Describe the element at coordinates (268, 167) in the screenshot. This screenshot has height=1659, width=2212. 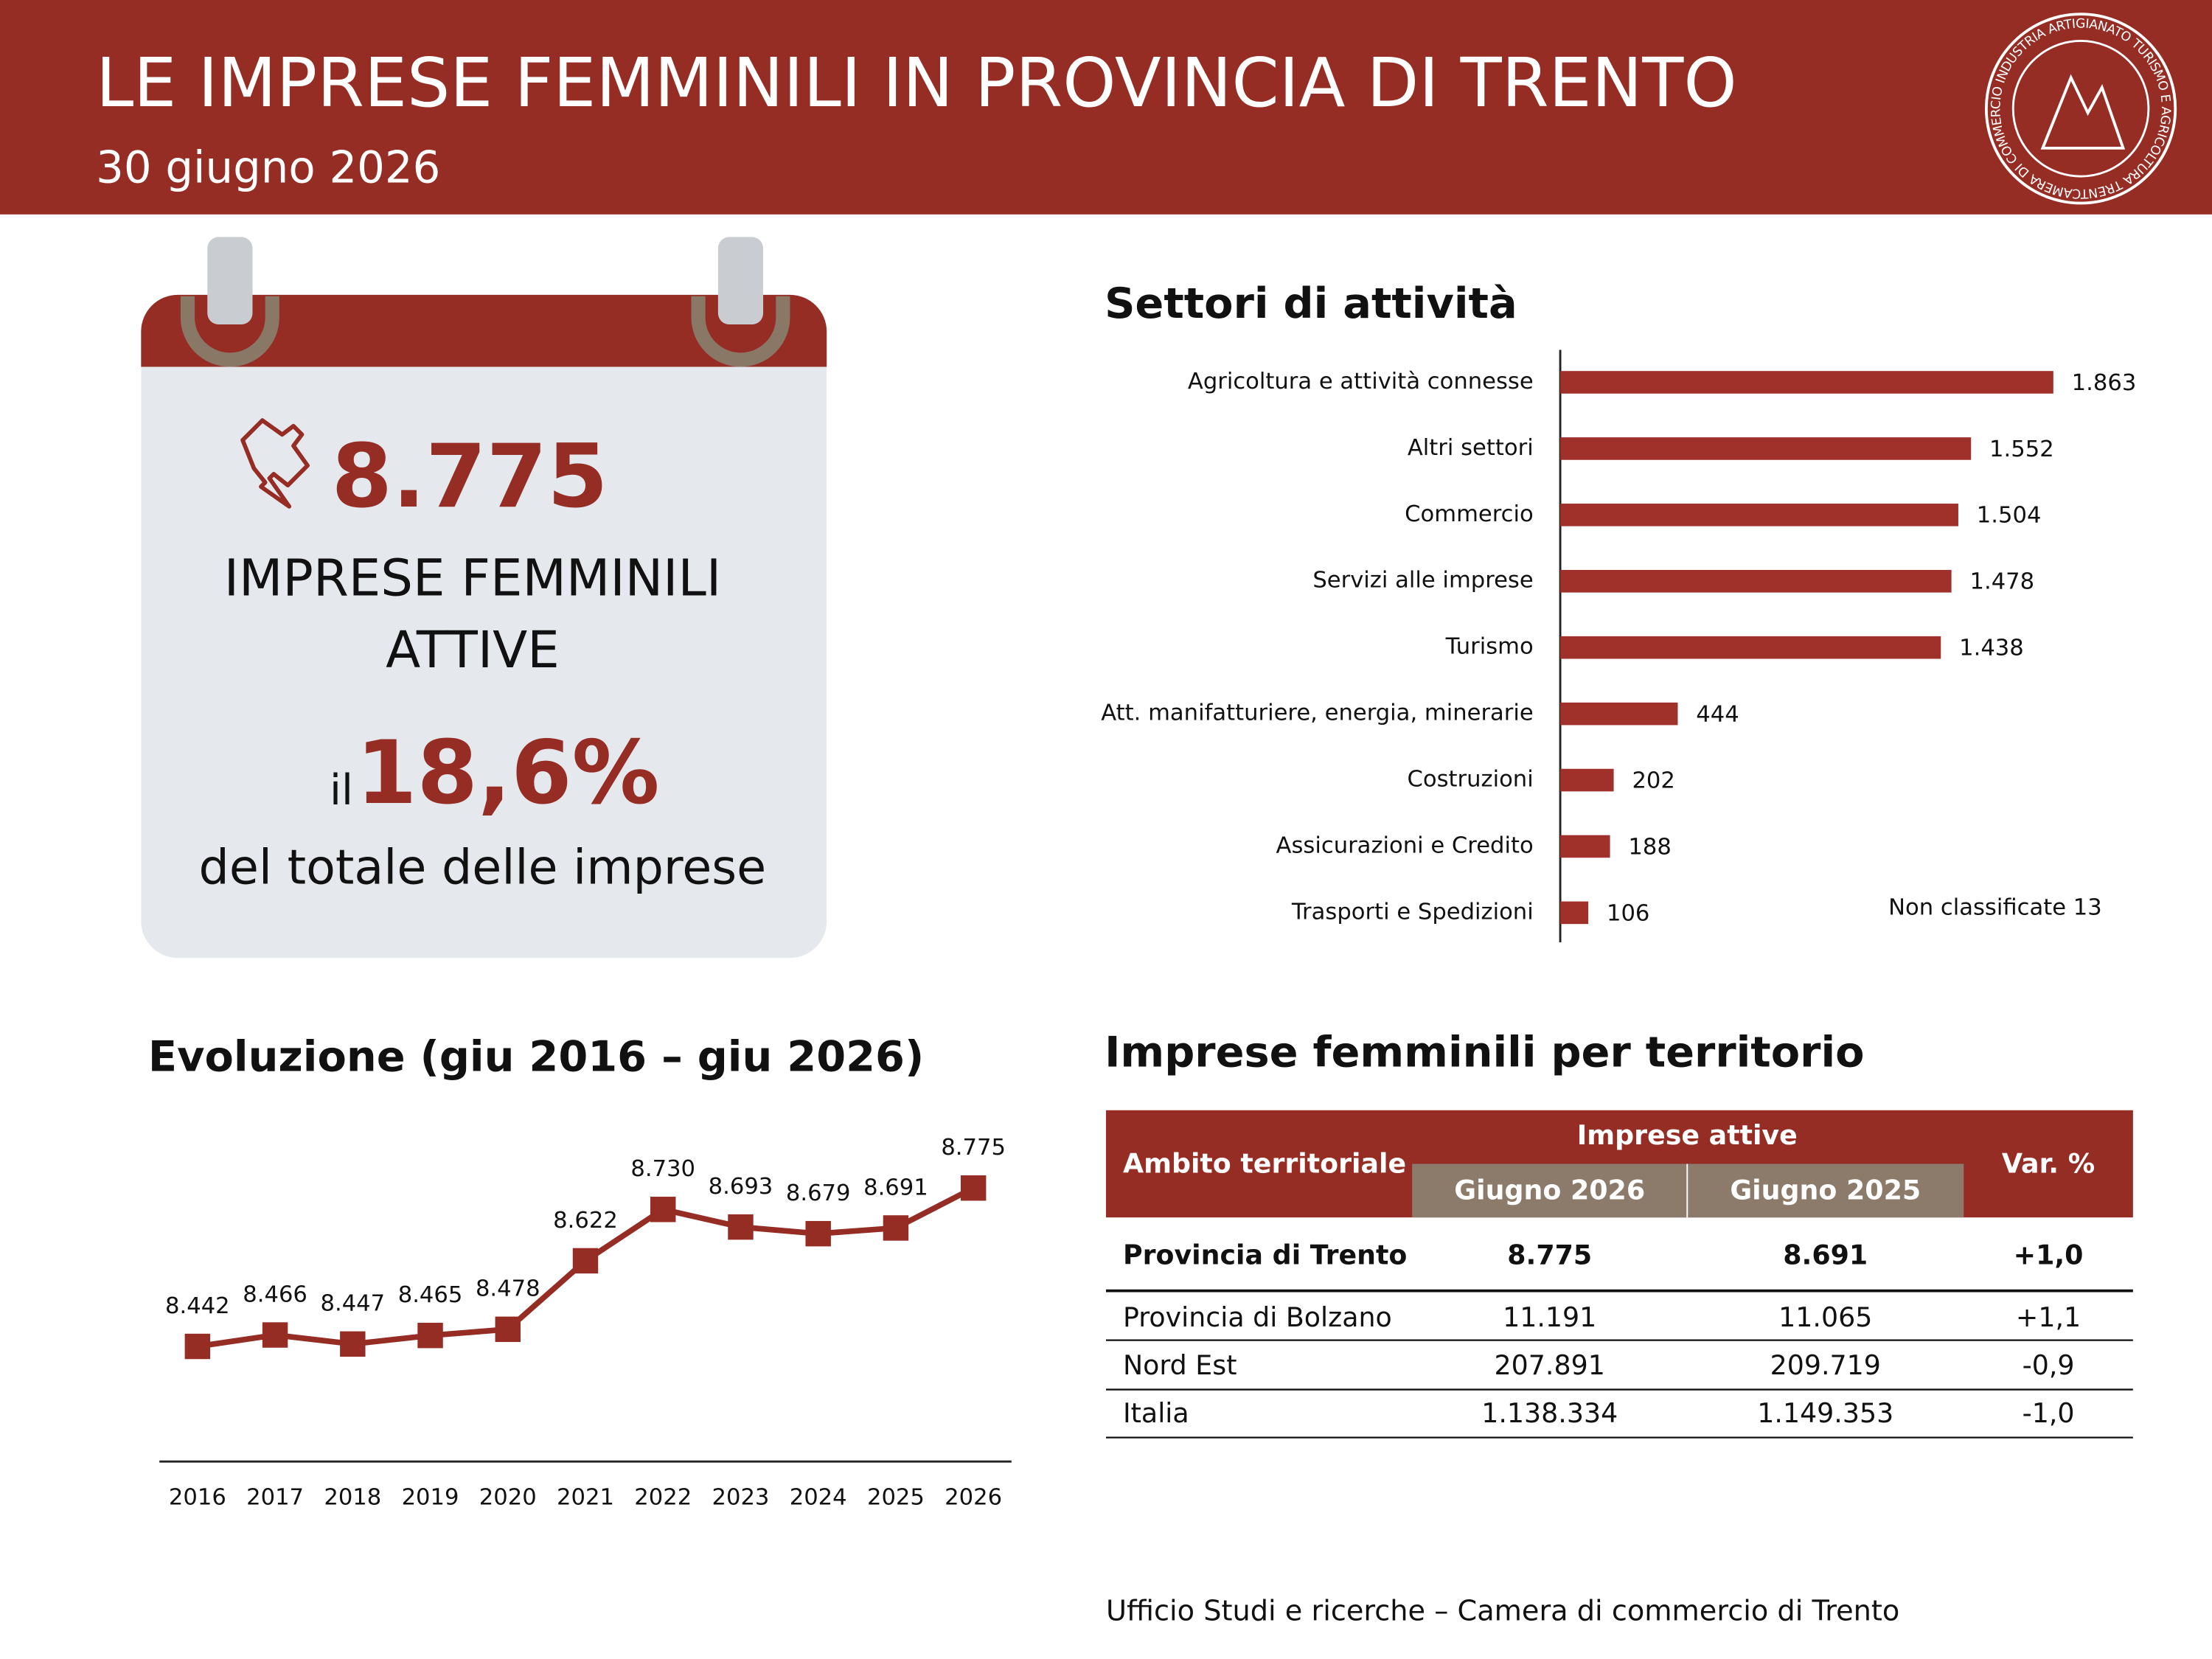
I see `subtitle: 30 giugno 2026` at that location.